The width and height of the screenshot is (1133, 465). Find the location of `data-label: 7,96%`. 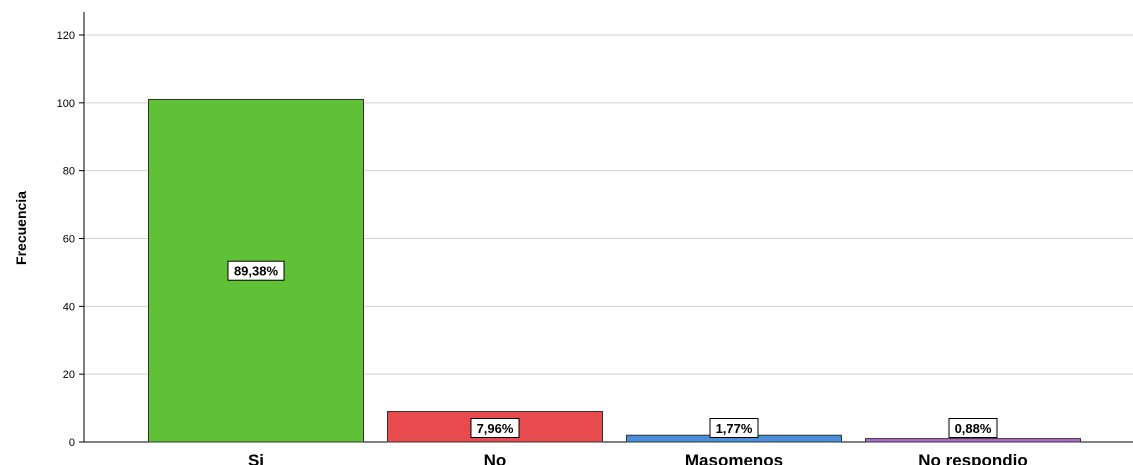

data-label: 7,96% is located at coordinates (495, 428).